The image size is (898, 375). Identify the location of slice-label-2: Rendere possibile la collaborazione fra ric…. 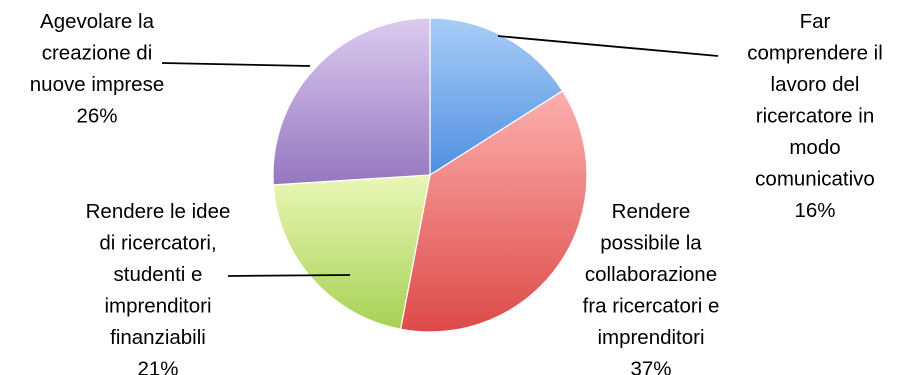
(651, 287).